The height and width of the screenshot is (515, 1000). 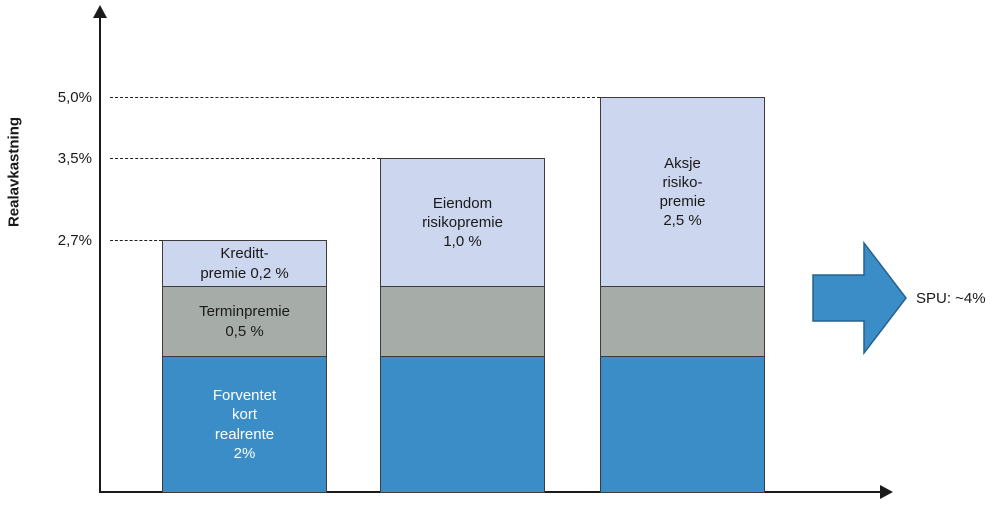 What do you see at coordinates (74, 240) in the screenshot?
I see `y-tick-label-2-7: 2,7%` at bounding box center [74, 240].